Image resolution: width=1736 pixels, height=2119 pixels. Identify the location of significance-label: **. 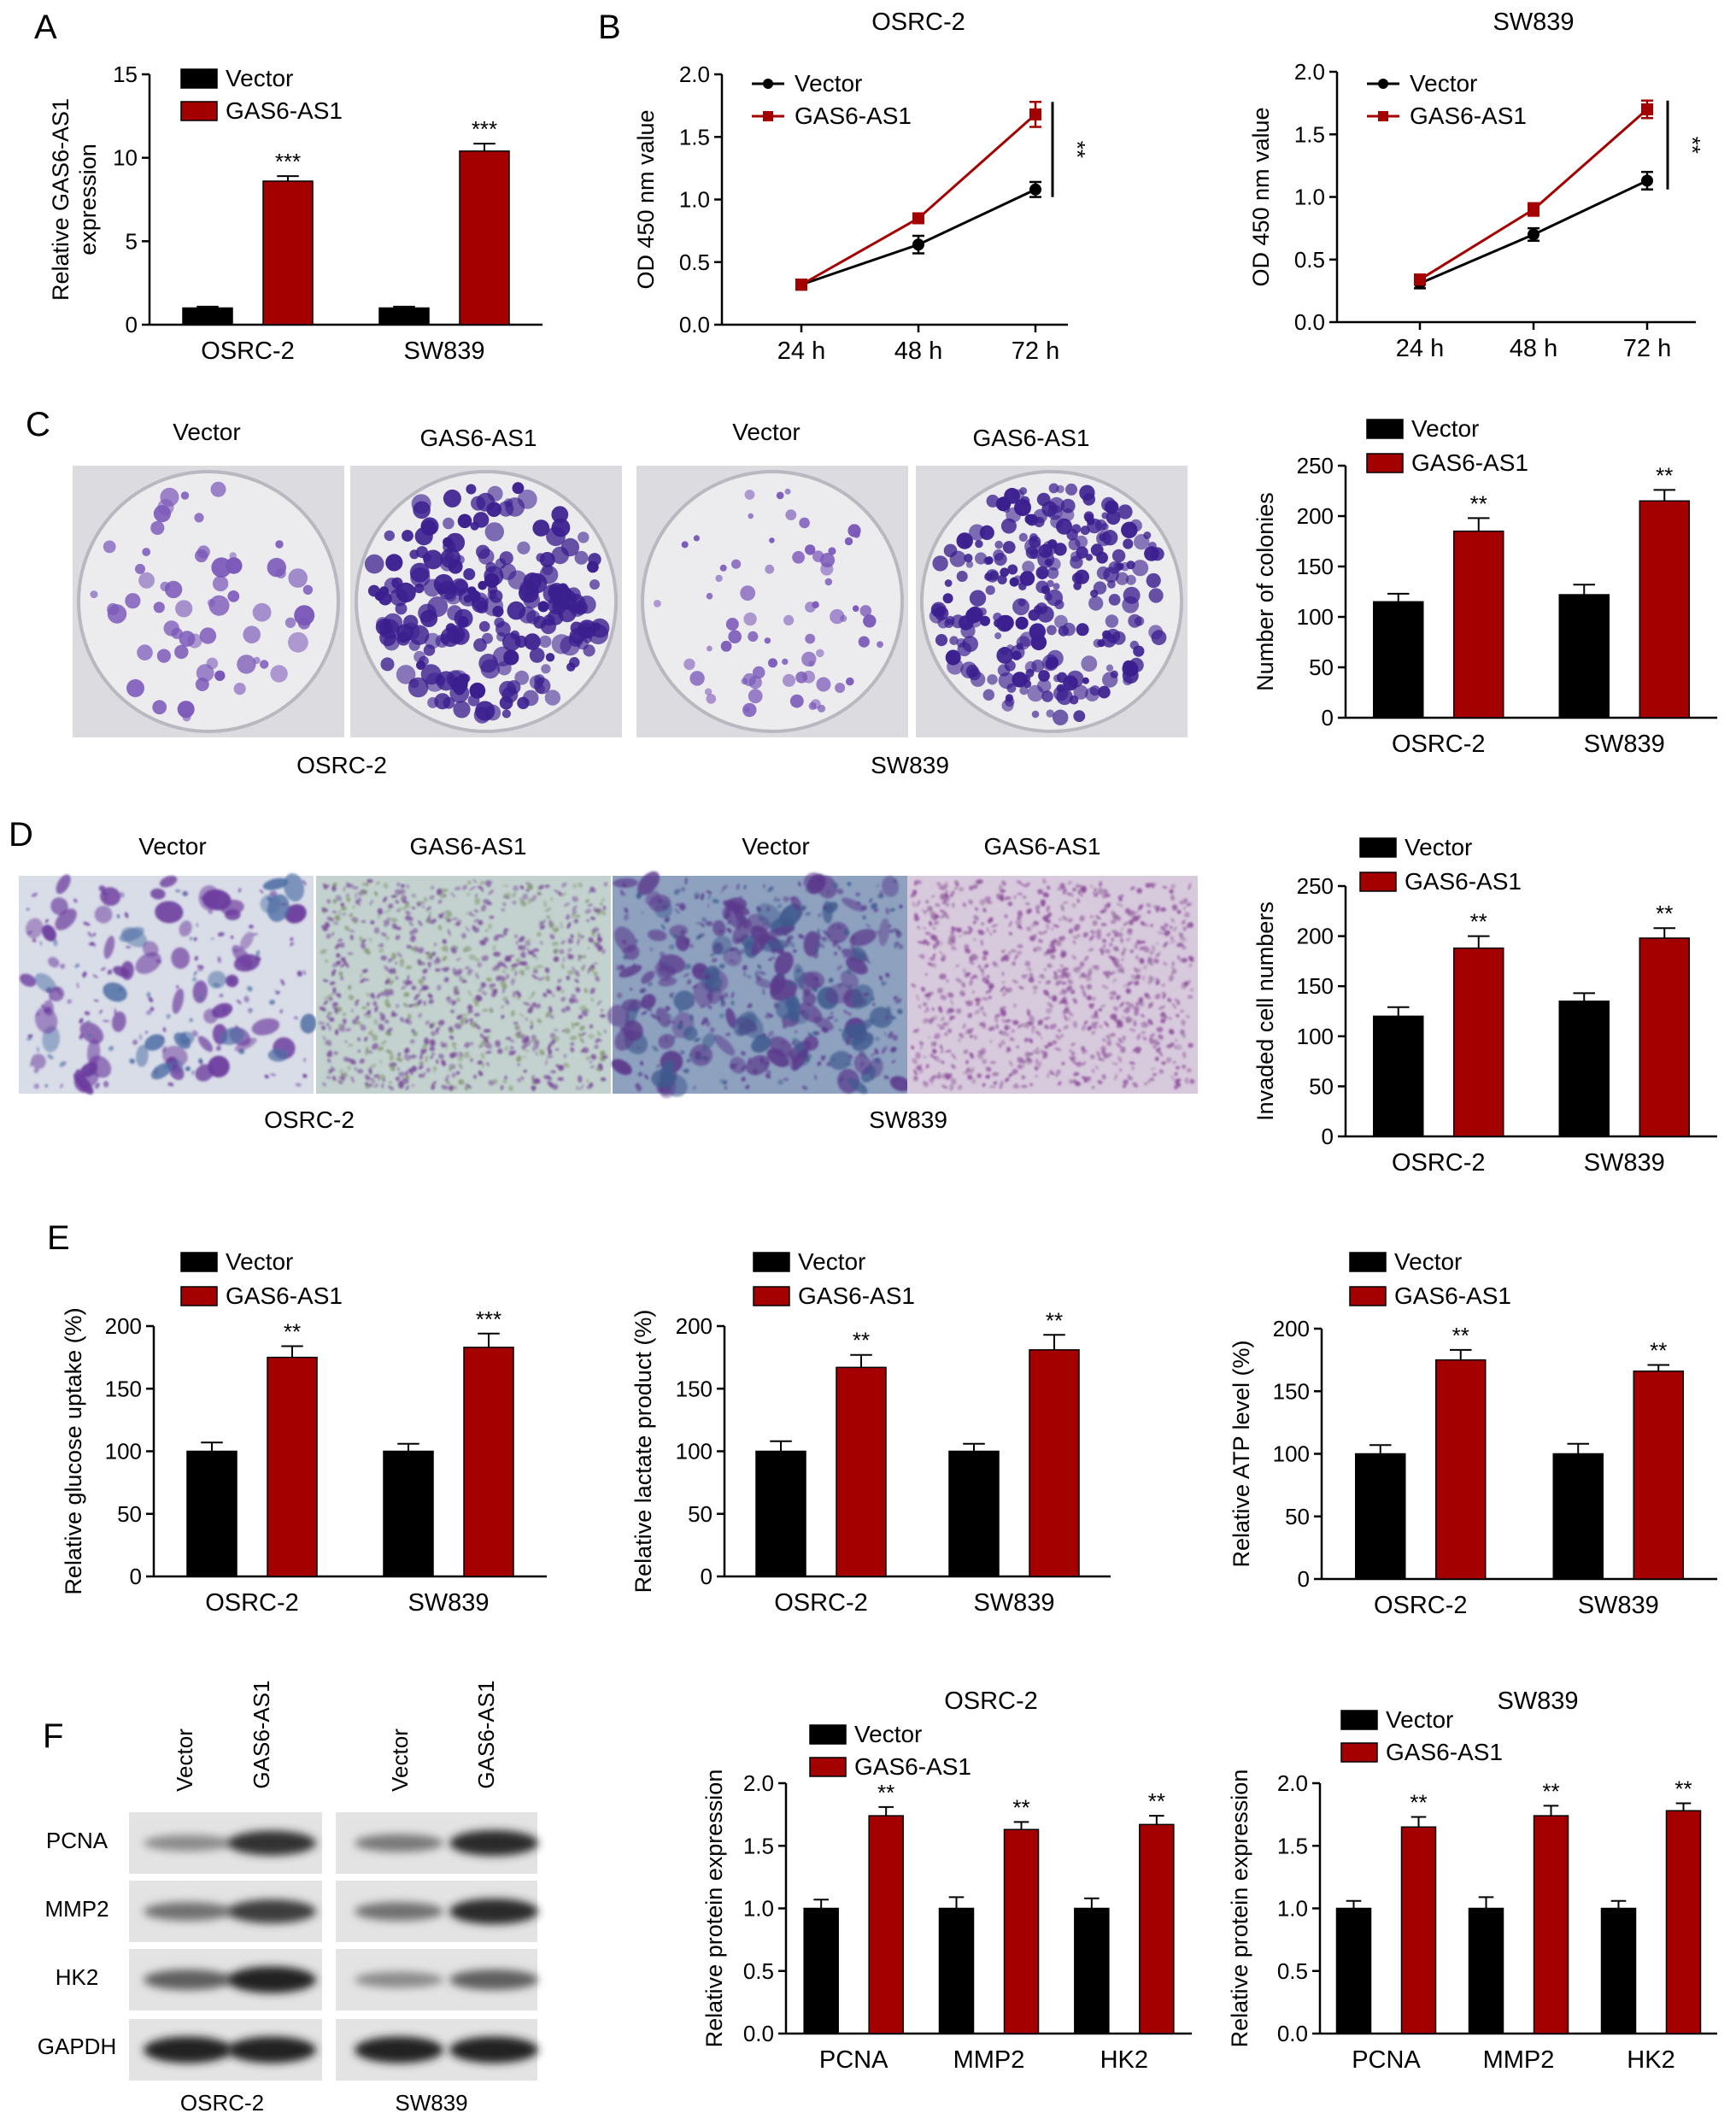
(1665, 475).